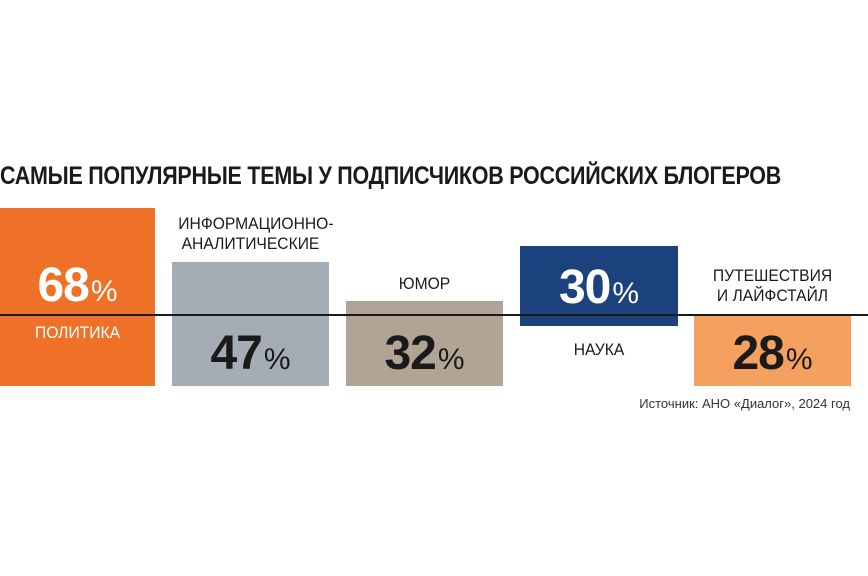 Image resolution: width=868 pixels, height=576 pixels. I want to click on source-note: Источник: АНО «Диалог», 2024 год, so click(744, 403).